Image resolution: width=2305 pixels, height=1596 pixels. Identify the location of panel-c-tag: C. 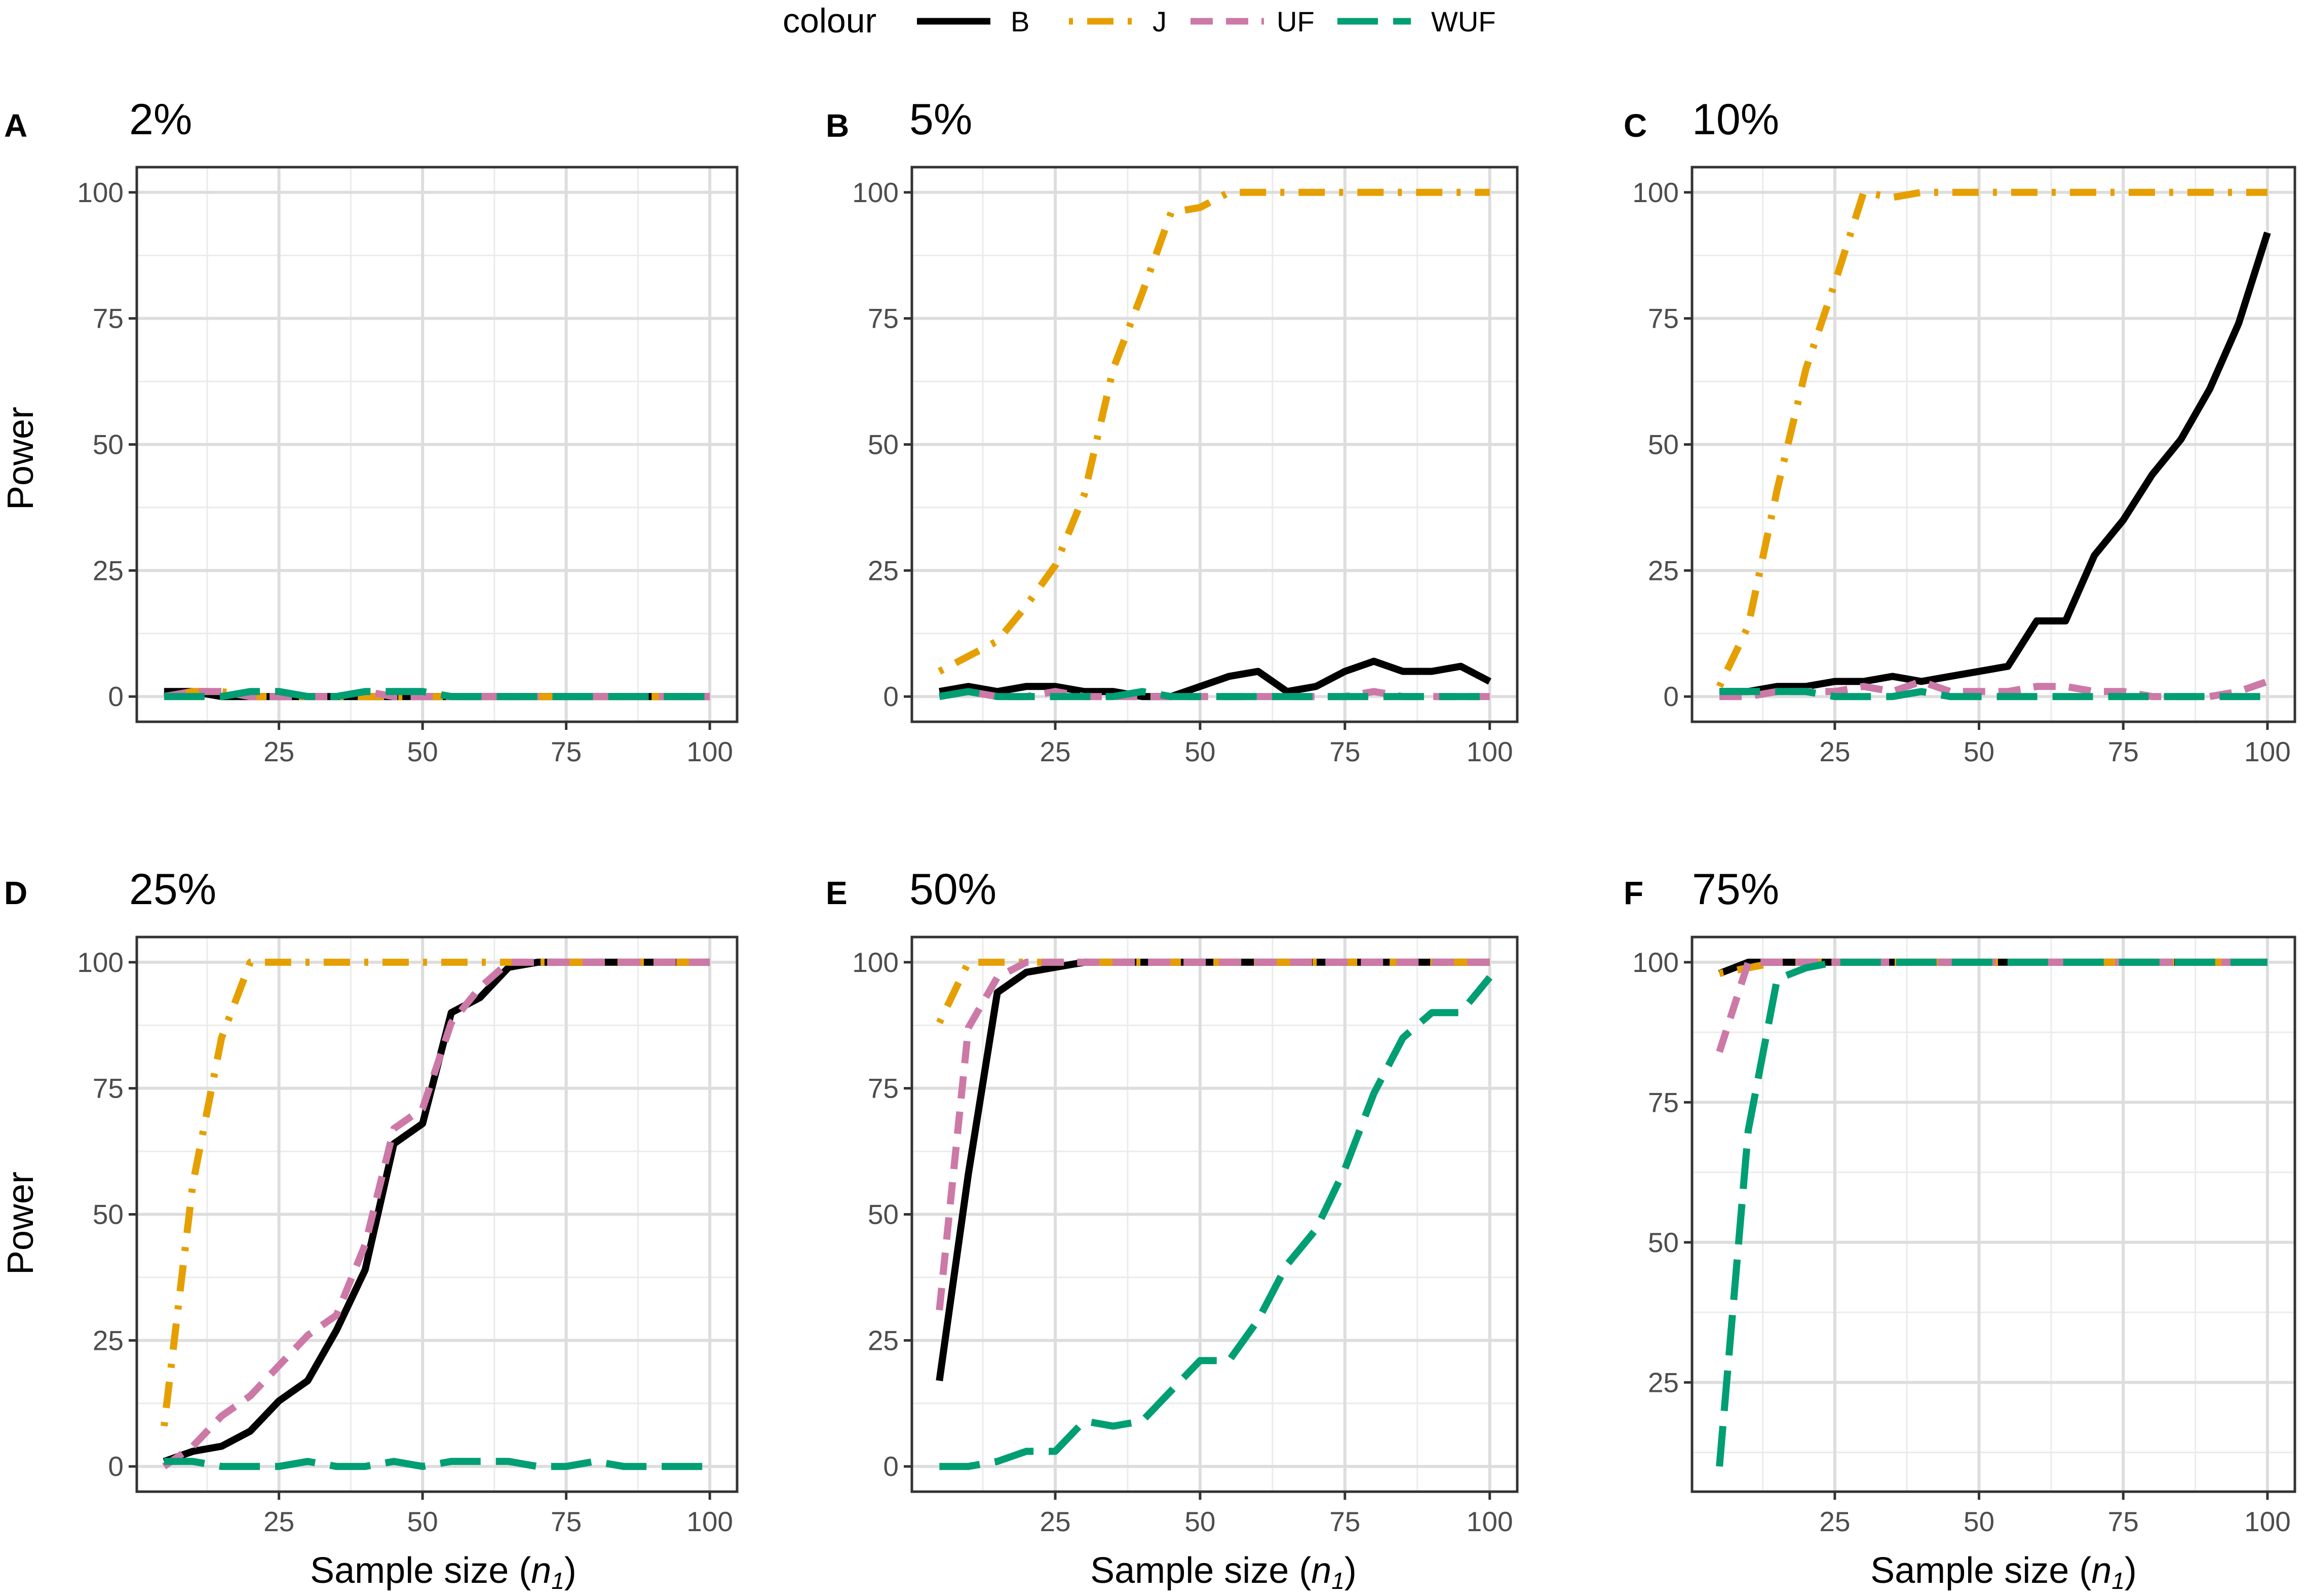
(1635, 126).